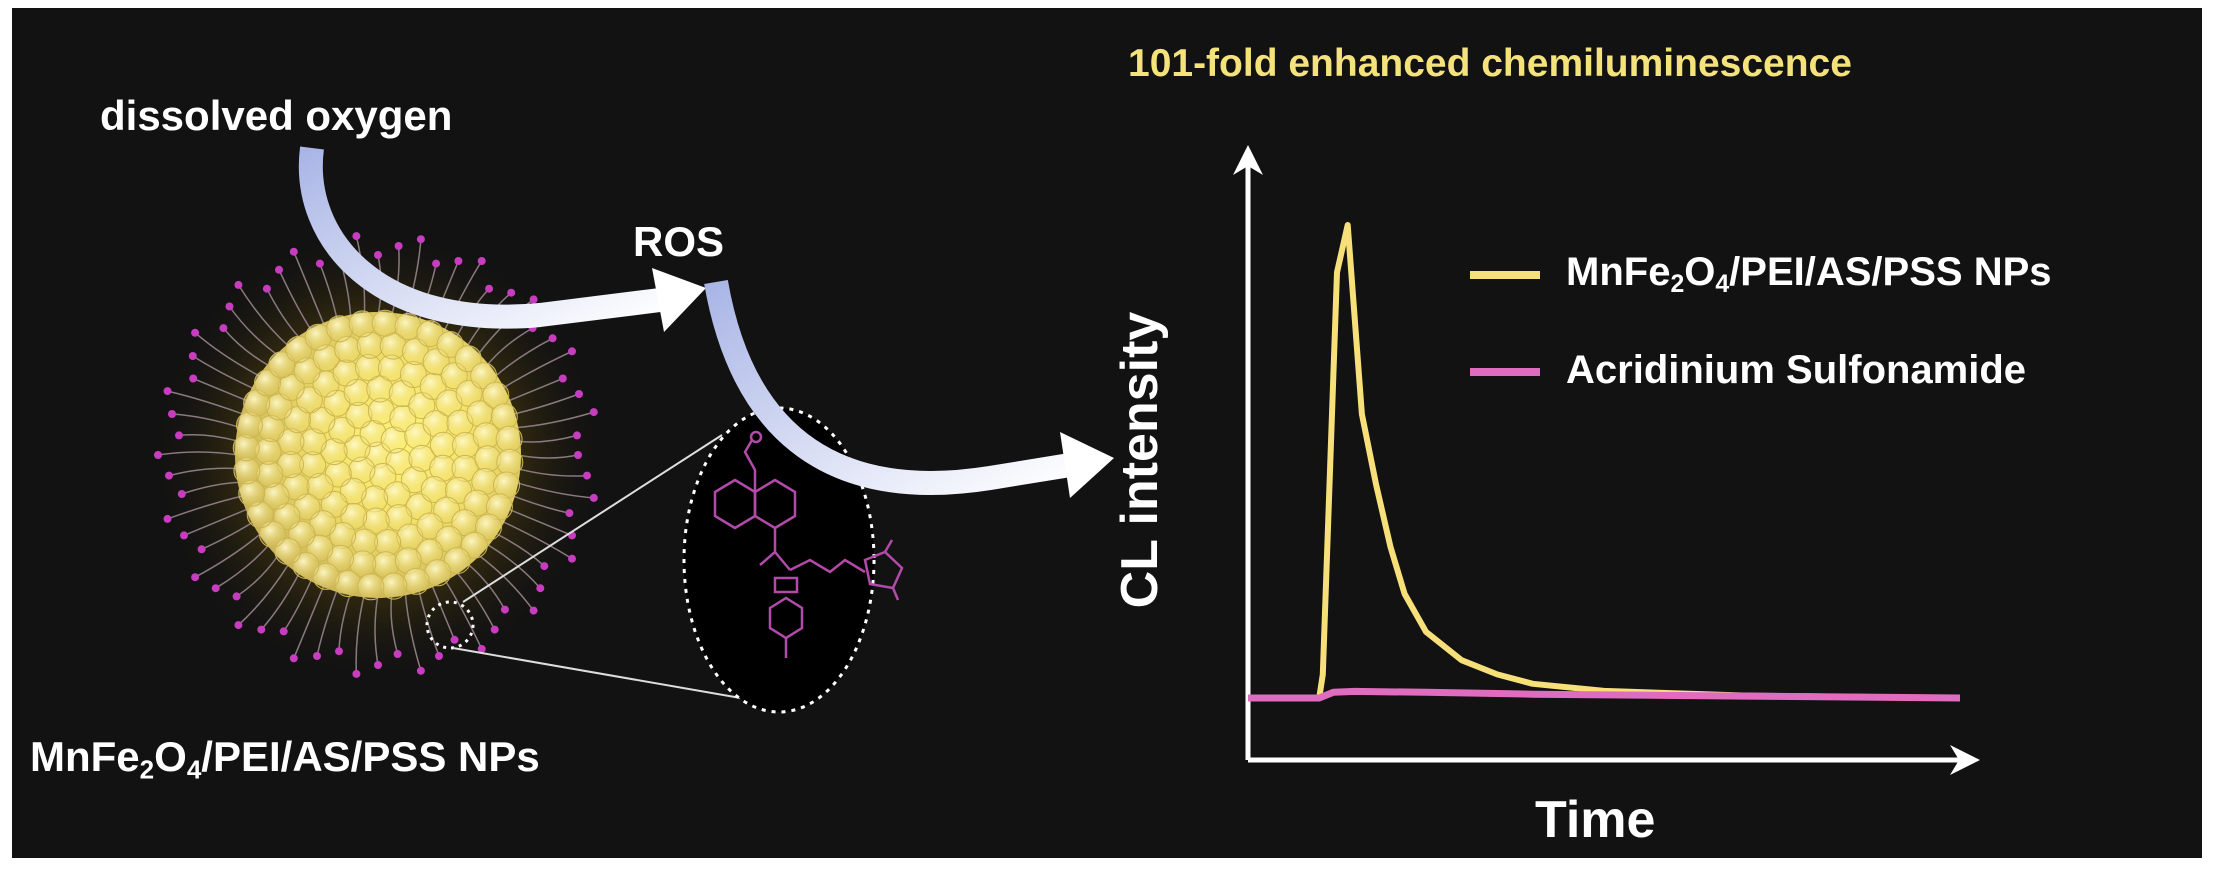 The image size is (2213, 872). What do you see at coordinates (85, 756) in the screenshot?
I see `np-label-part: MnFe` at bounding box center [85, 756].